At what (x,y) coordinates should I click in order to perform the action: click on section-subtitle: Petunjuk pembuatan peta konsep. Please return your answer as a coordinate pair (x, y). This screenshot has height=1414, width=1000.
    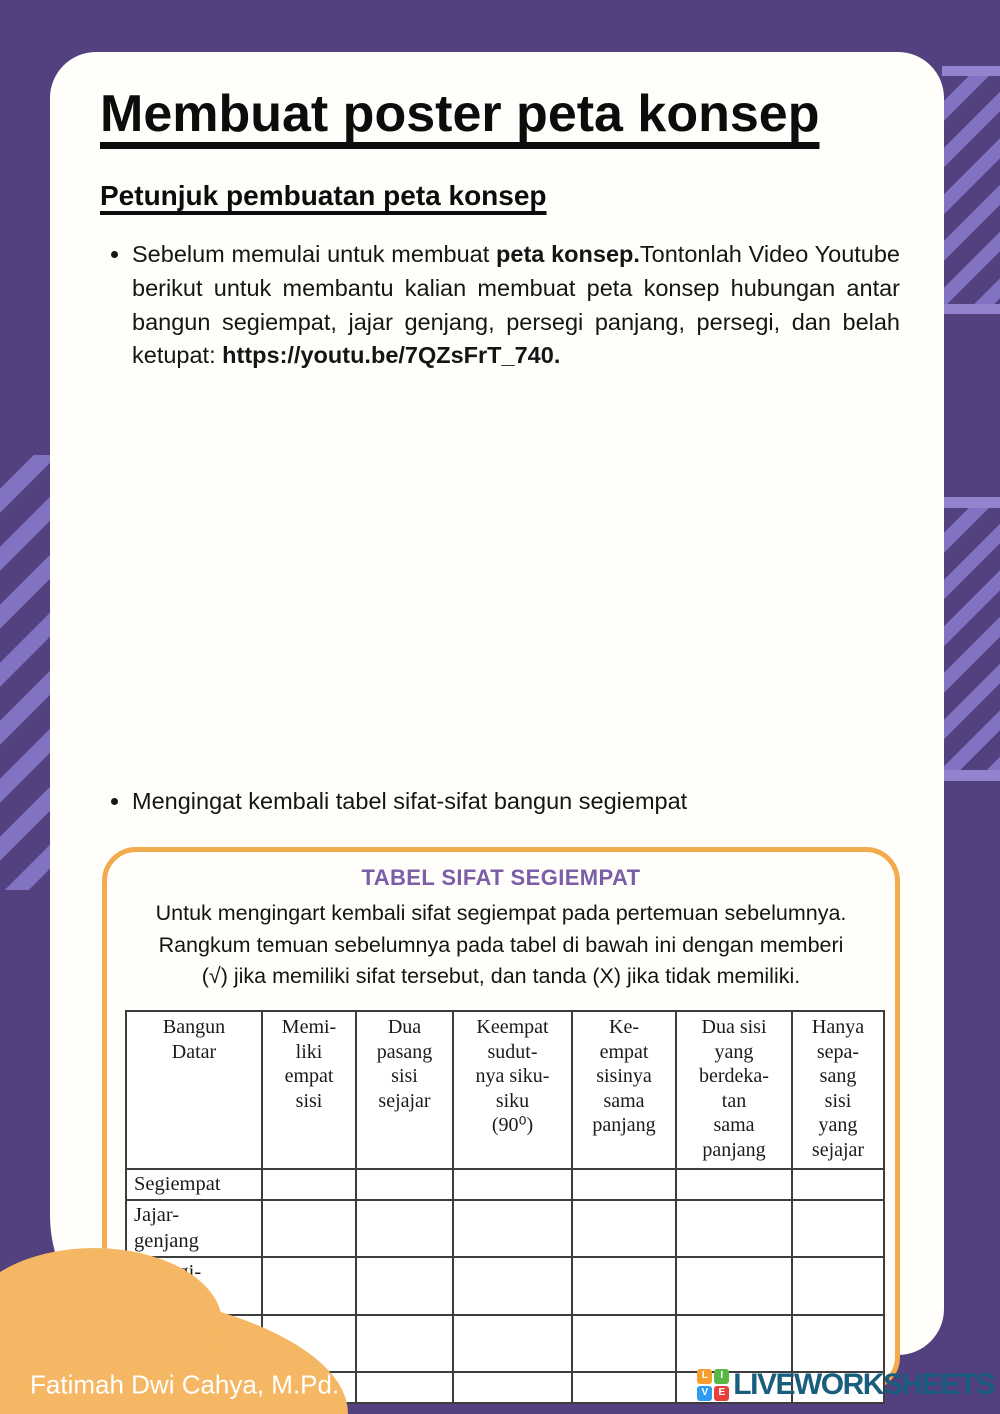
    Looking at the image, I should click on (323, 195).